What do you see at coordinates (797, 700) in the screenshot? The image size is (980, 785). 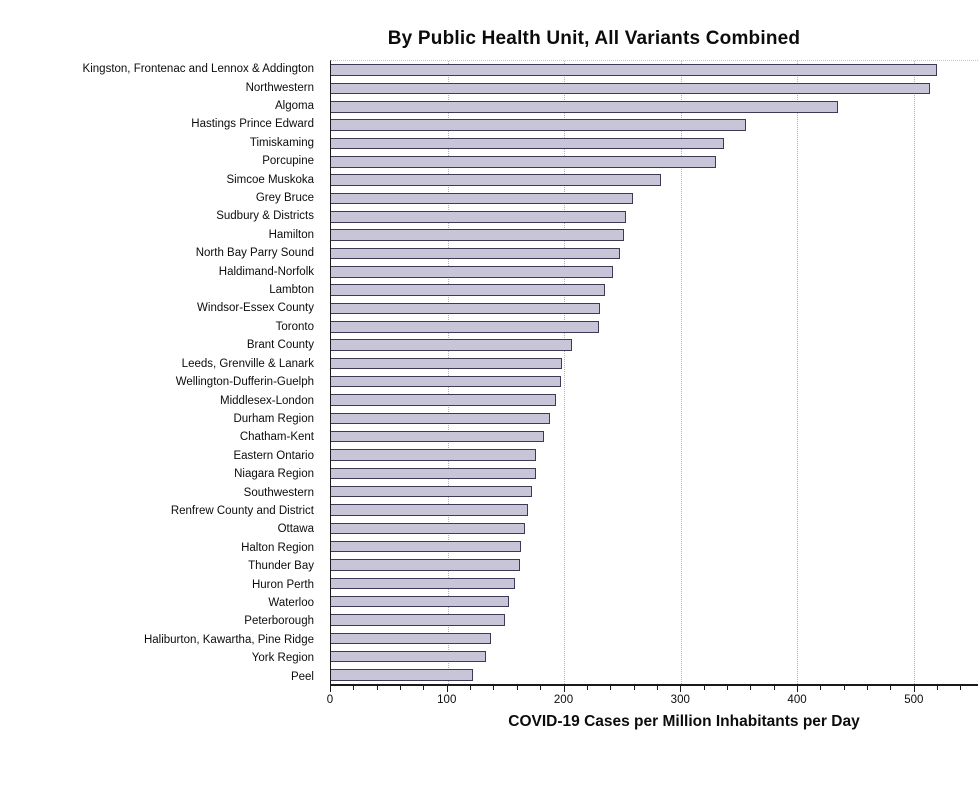 I see `x-tick-label-400: 400` at bounding box center [797, 700].